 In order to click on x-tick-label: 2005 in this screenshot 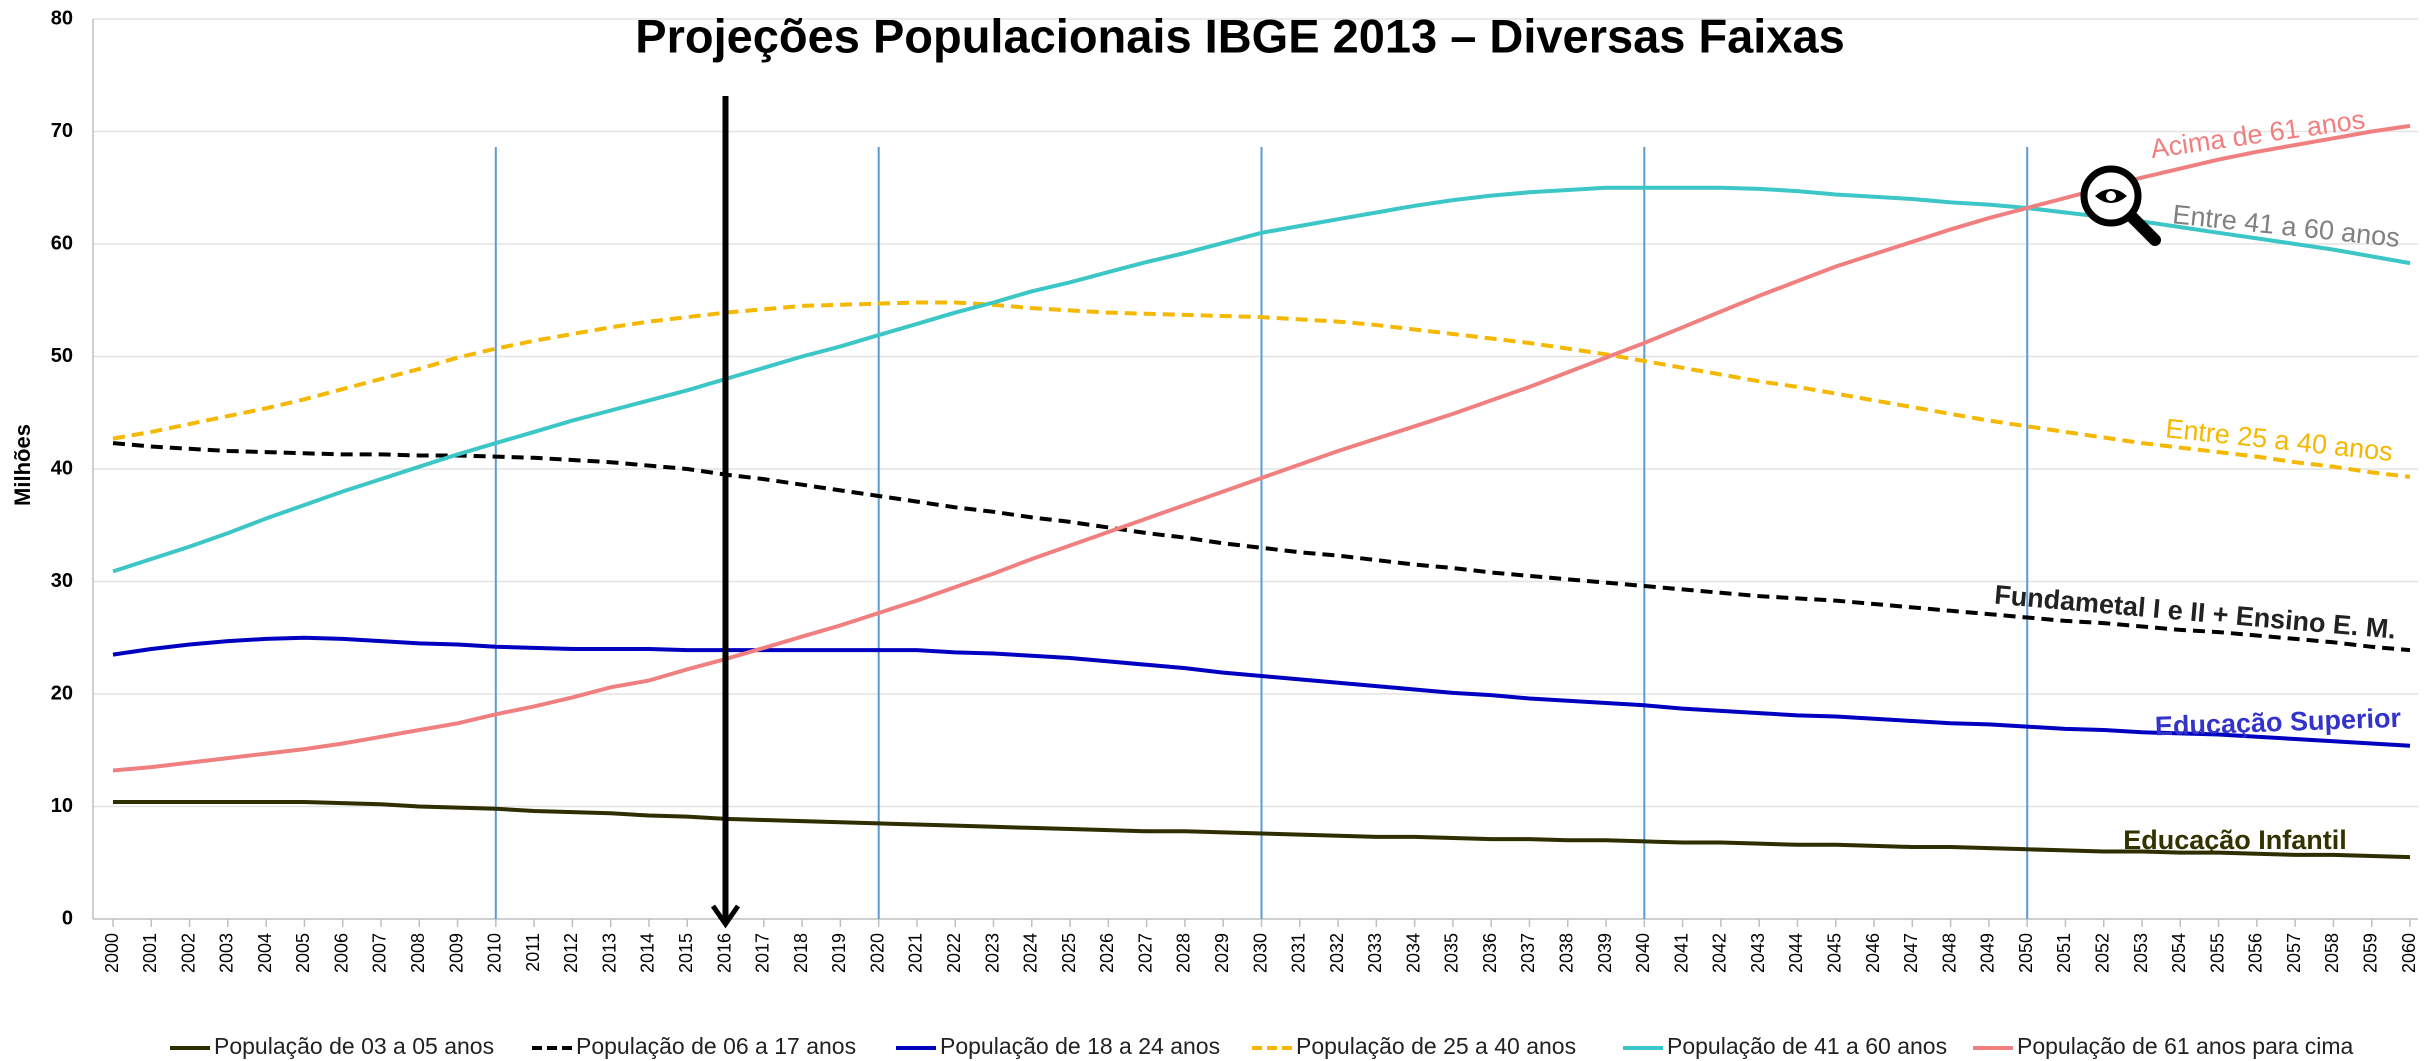, I will do `click(303, 953)`.